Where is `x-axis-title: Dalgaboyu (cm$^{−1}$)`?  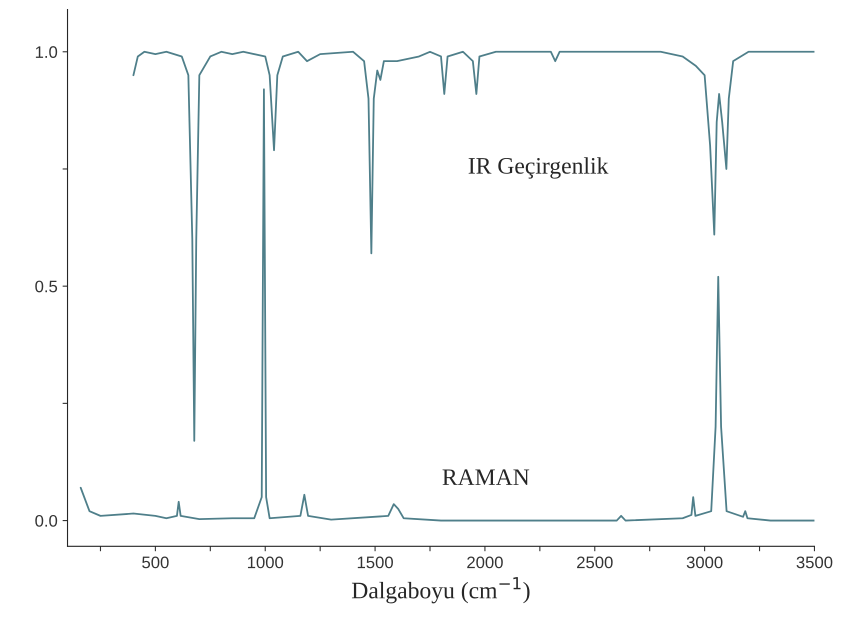
x-axis-title: Dalgaboyu (cm$^{−1}$) is located at coordinates (441, 590).